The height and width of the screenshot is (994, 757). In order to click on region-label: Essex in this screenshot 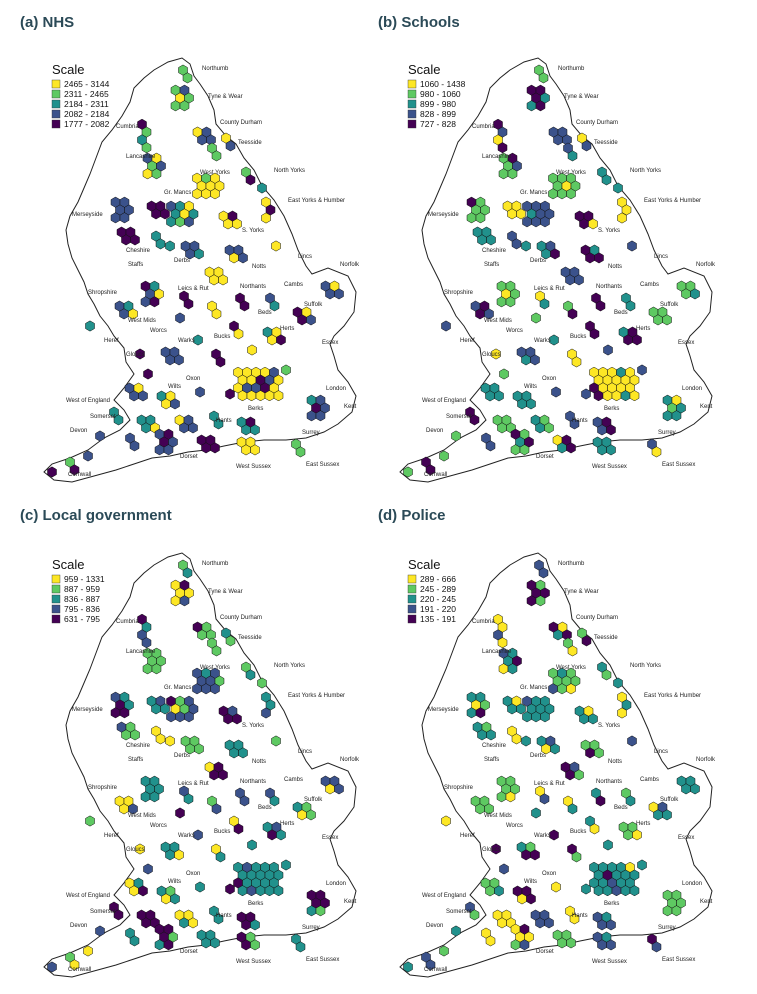, I will do `click(330, 343)`.